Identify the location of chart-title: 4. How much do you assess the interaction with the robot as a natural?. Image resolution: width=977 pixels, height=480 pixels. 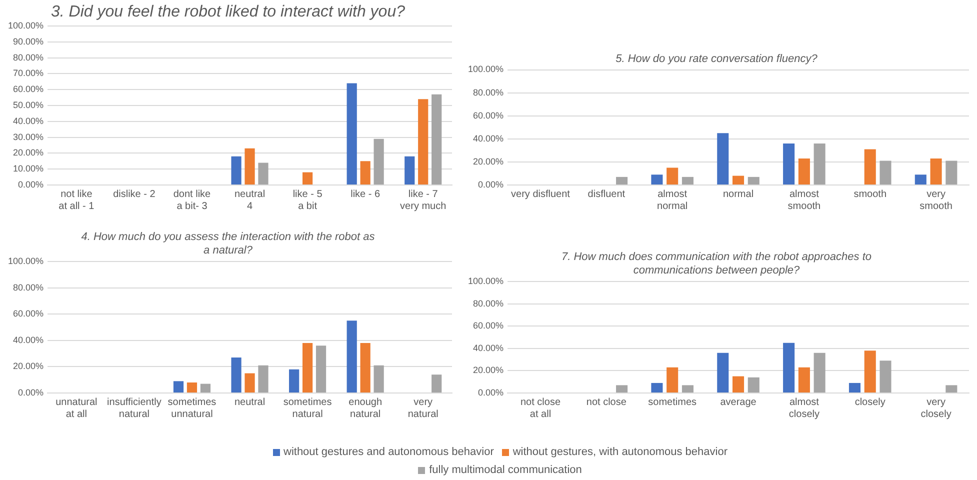
(228, 243).